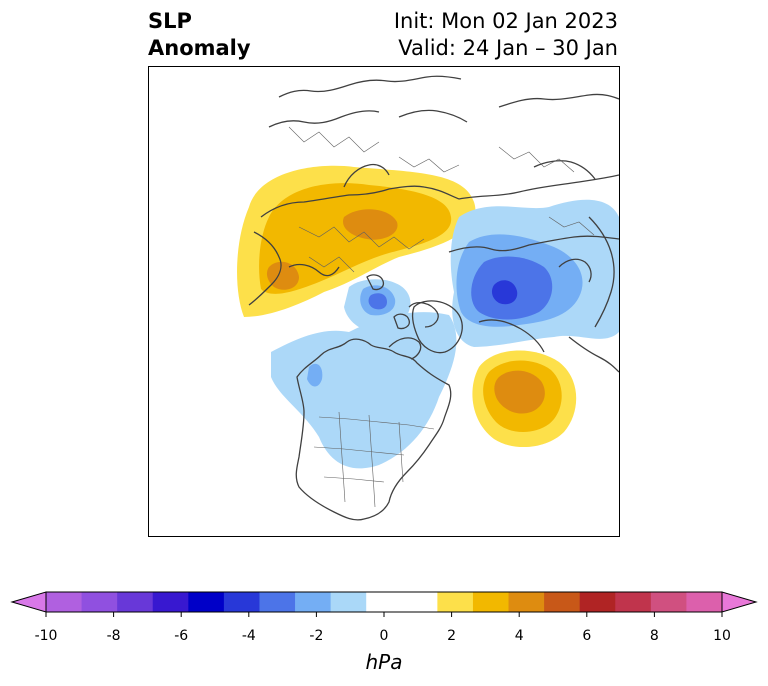 The image size is (768, 686). I want to click on positive-anomaly-atlantic-core, so click(519, 392).